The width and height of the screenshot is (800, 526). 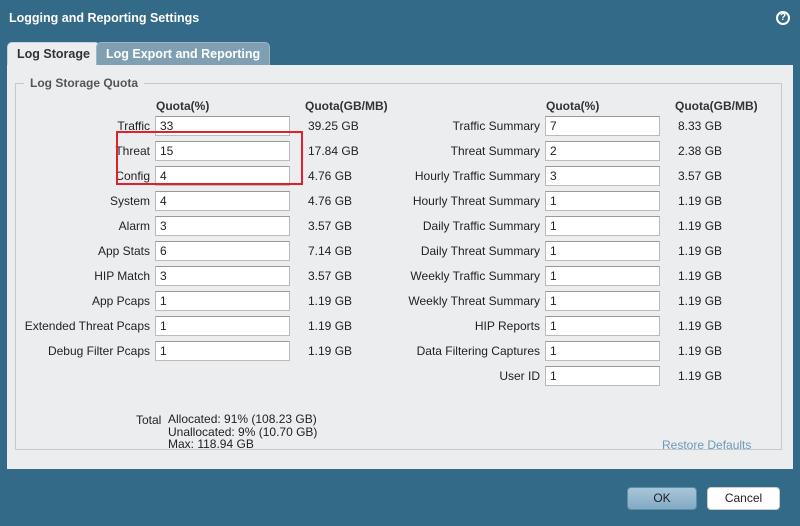 I want to click on daily-traffic-summary-quota-input, so click(x=602, y=226).